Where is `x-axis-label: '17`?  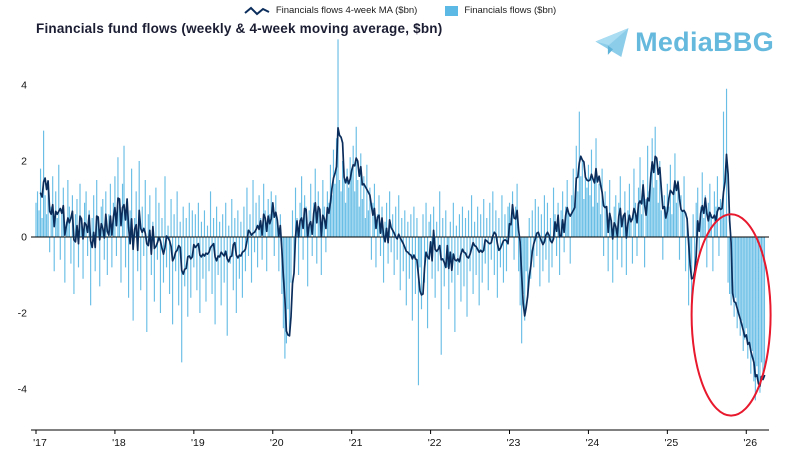
x-axis-label: '17 is located at coordinates (40, 443).